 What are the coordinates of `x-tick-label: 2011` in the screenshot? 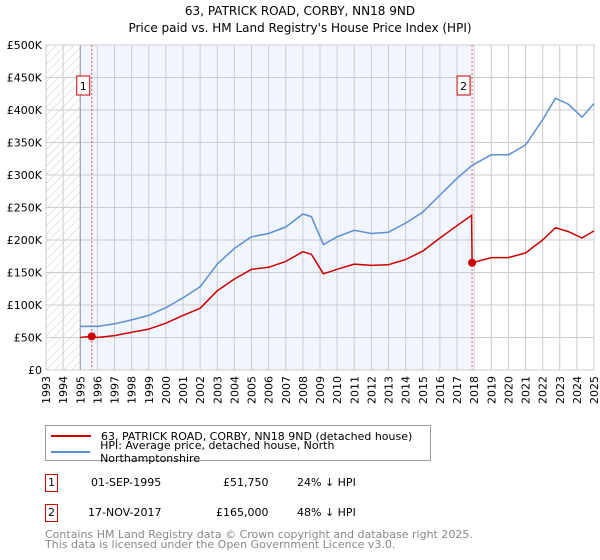 It's located at (354, 390).